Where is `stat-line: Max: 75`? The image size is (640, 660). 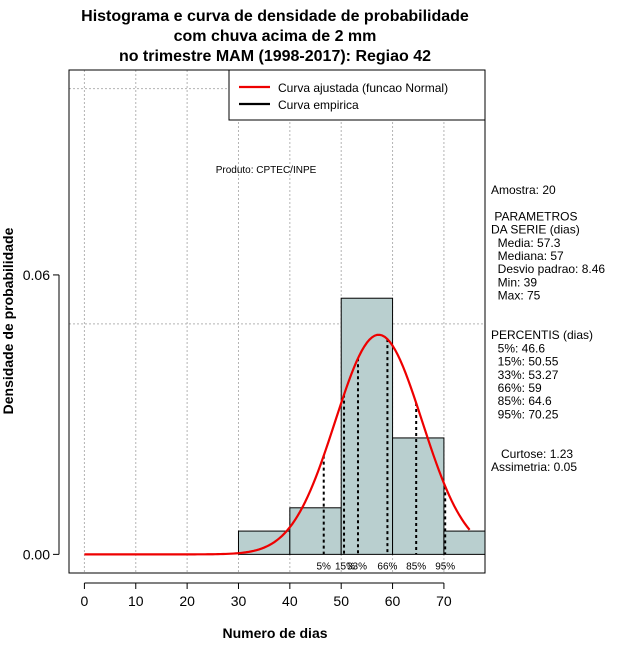
stat-line: Max: 75 is located at coordinates (516, 296).